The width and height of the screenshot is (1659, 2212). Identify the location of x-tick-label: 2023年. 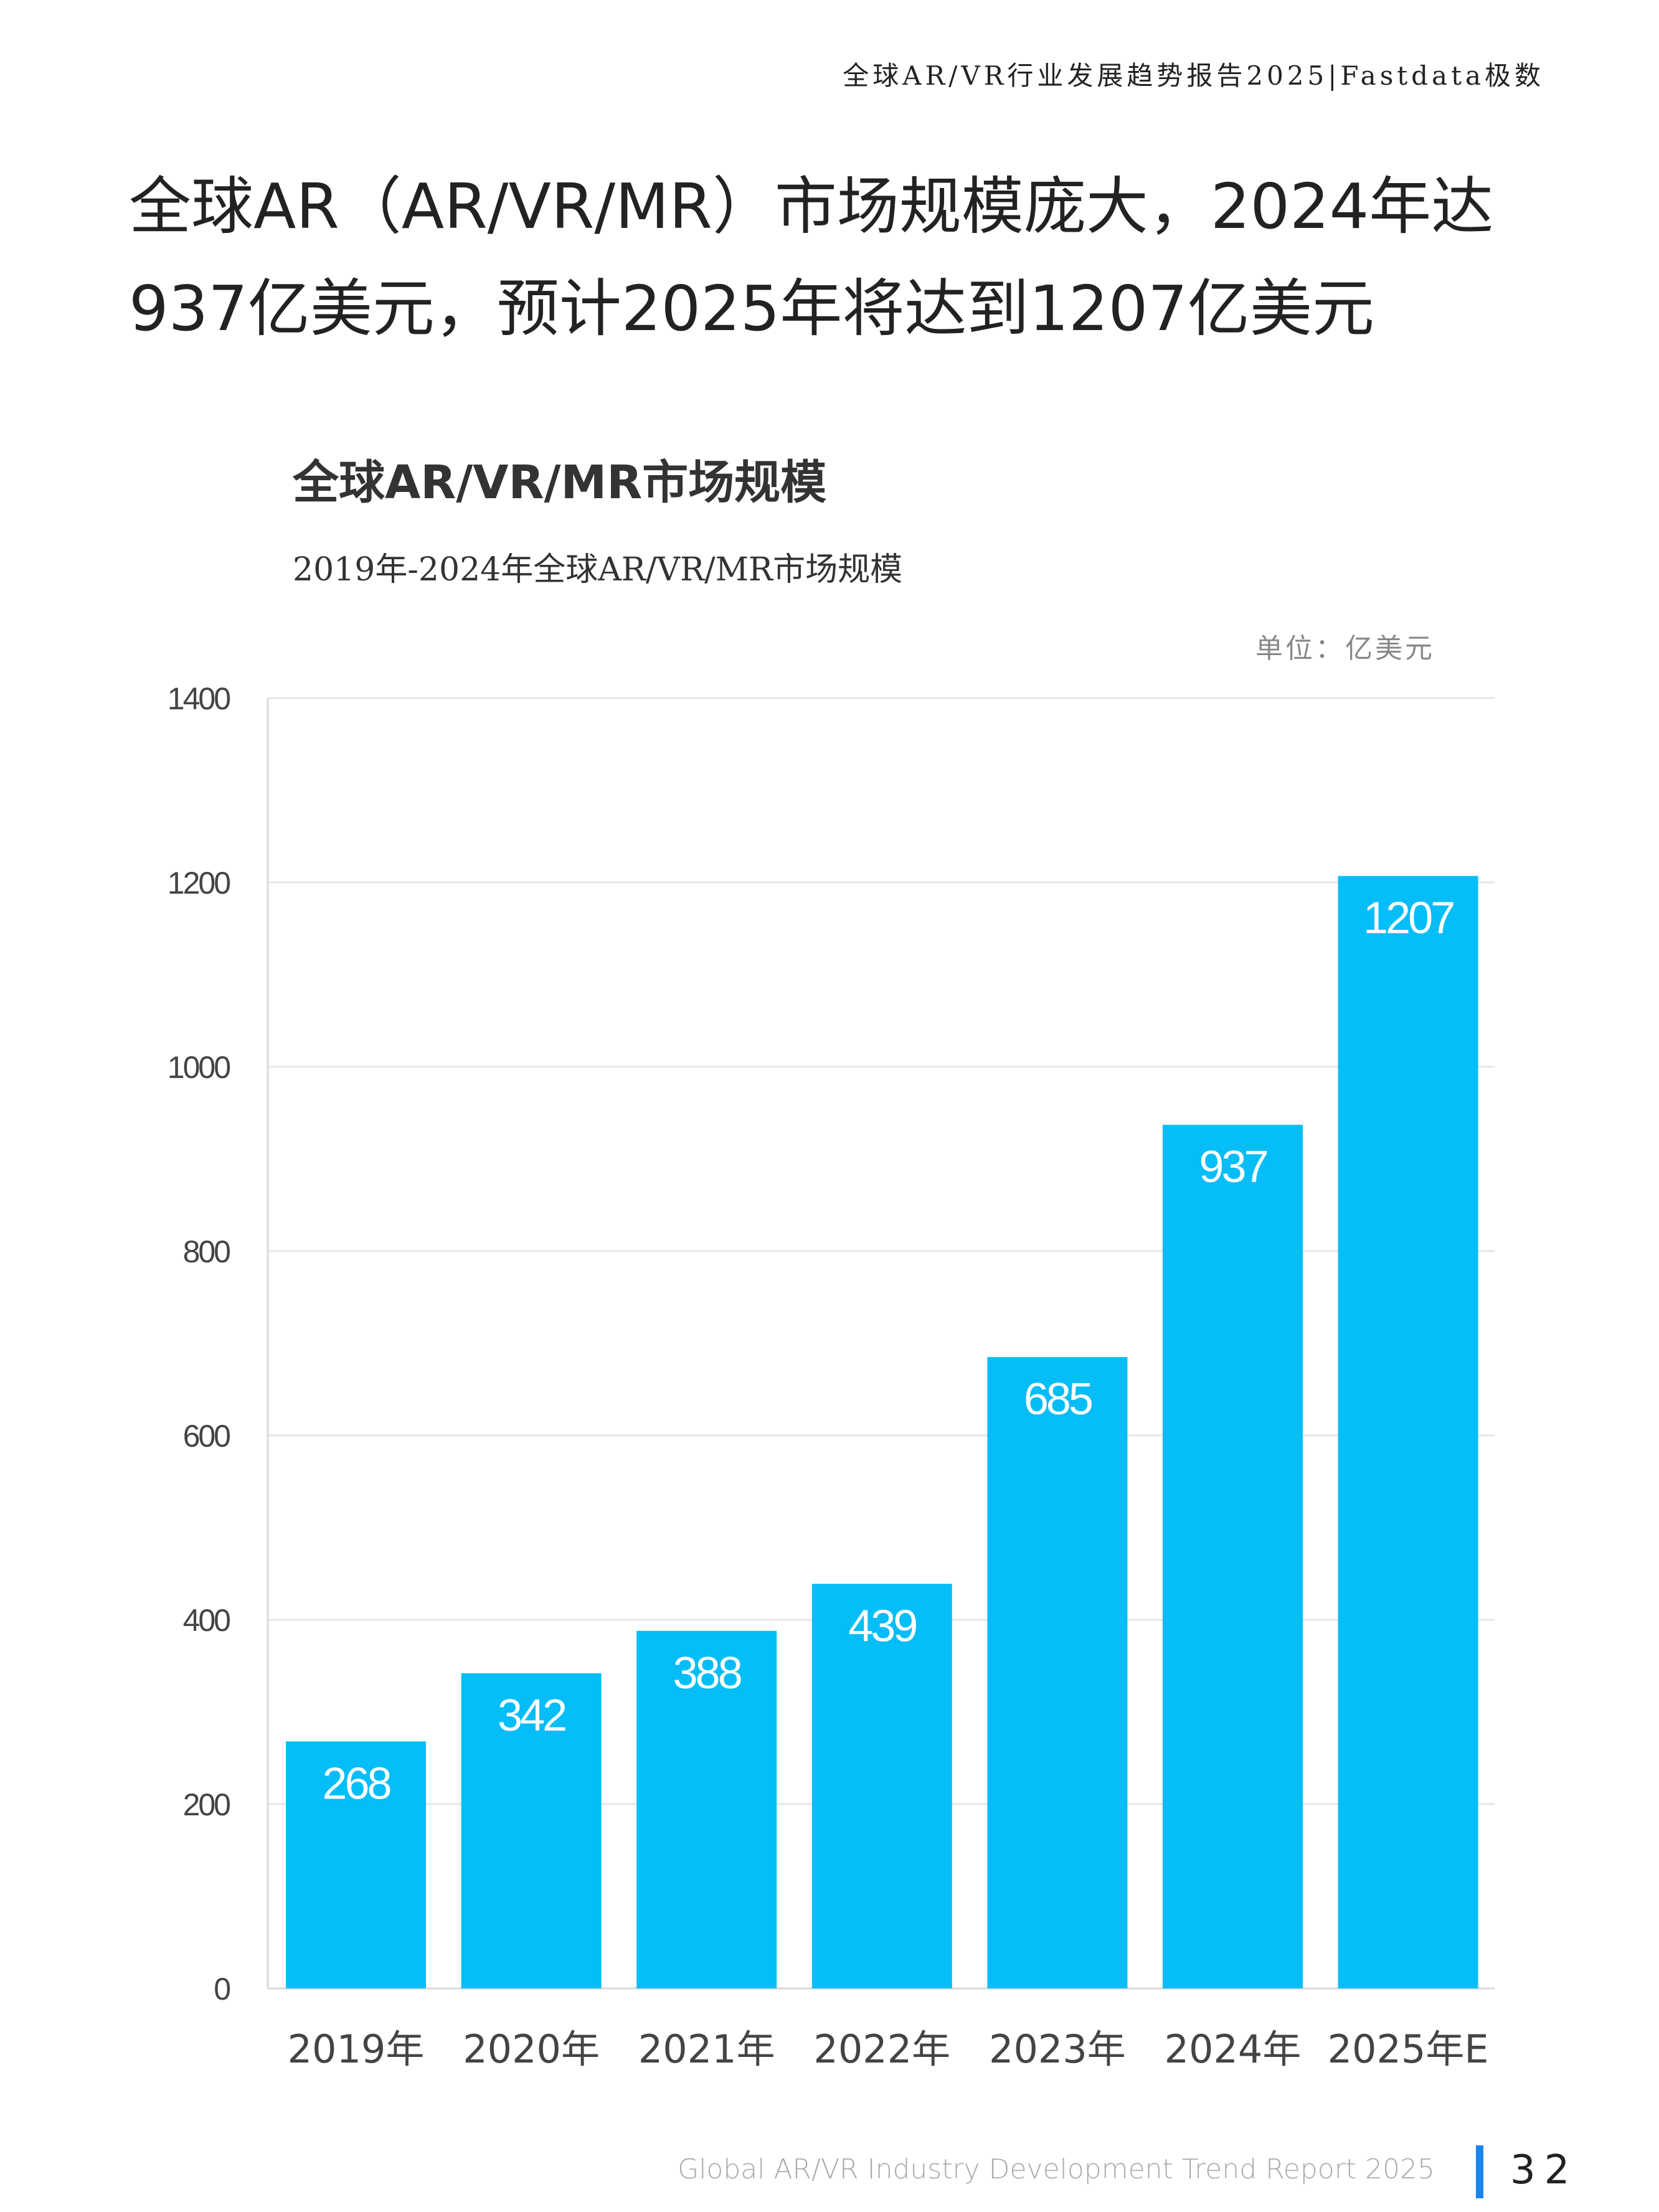
(1057, 2049).